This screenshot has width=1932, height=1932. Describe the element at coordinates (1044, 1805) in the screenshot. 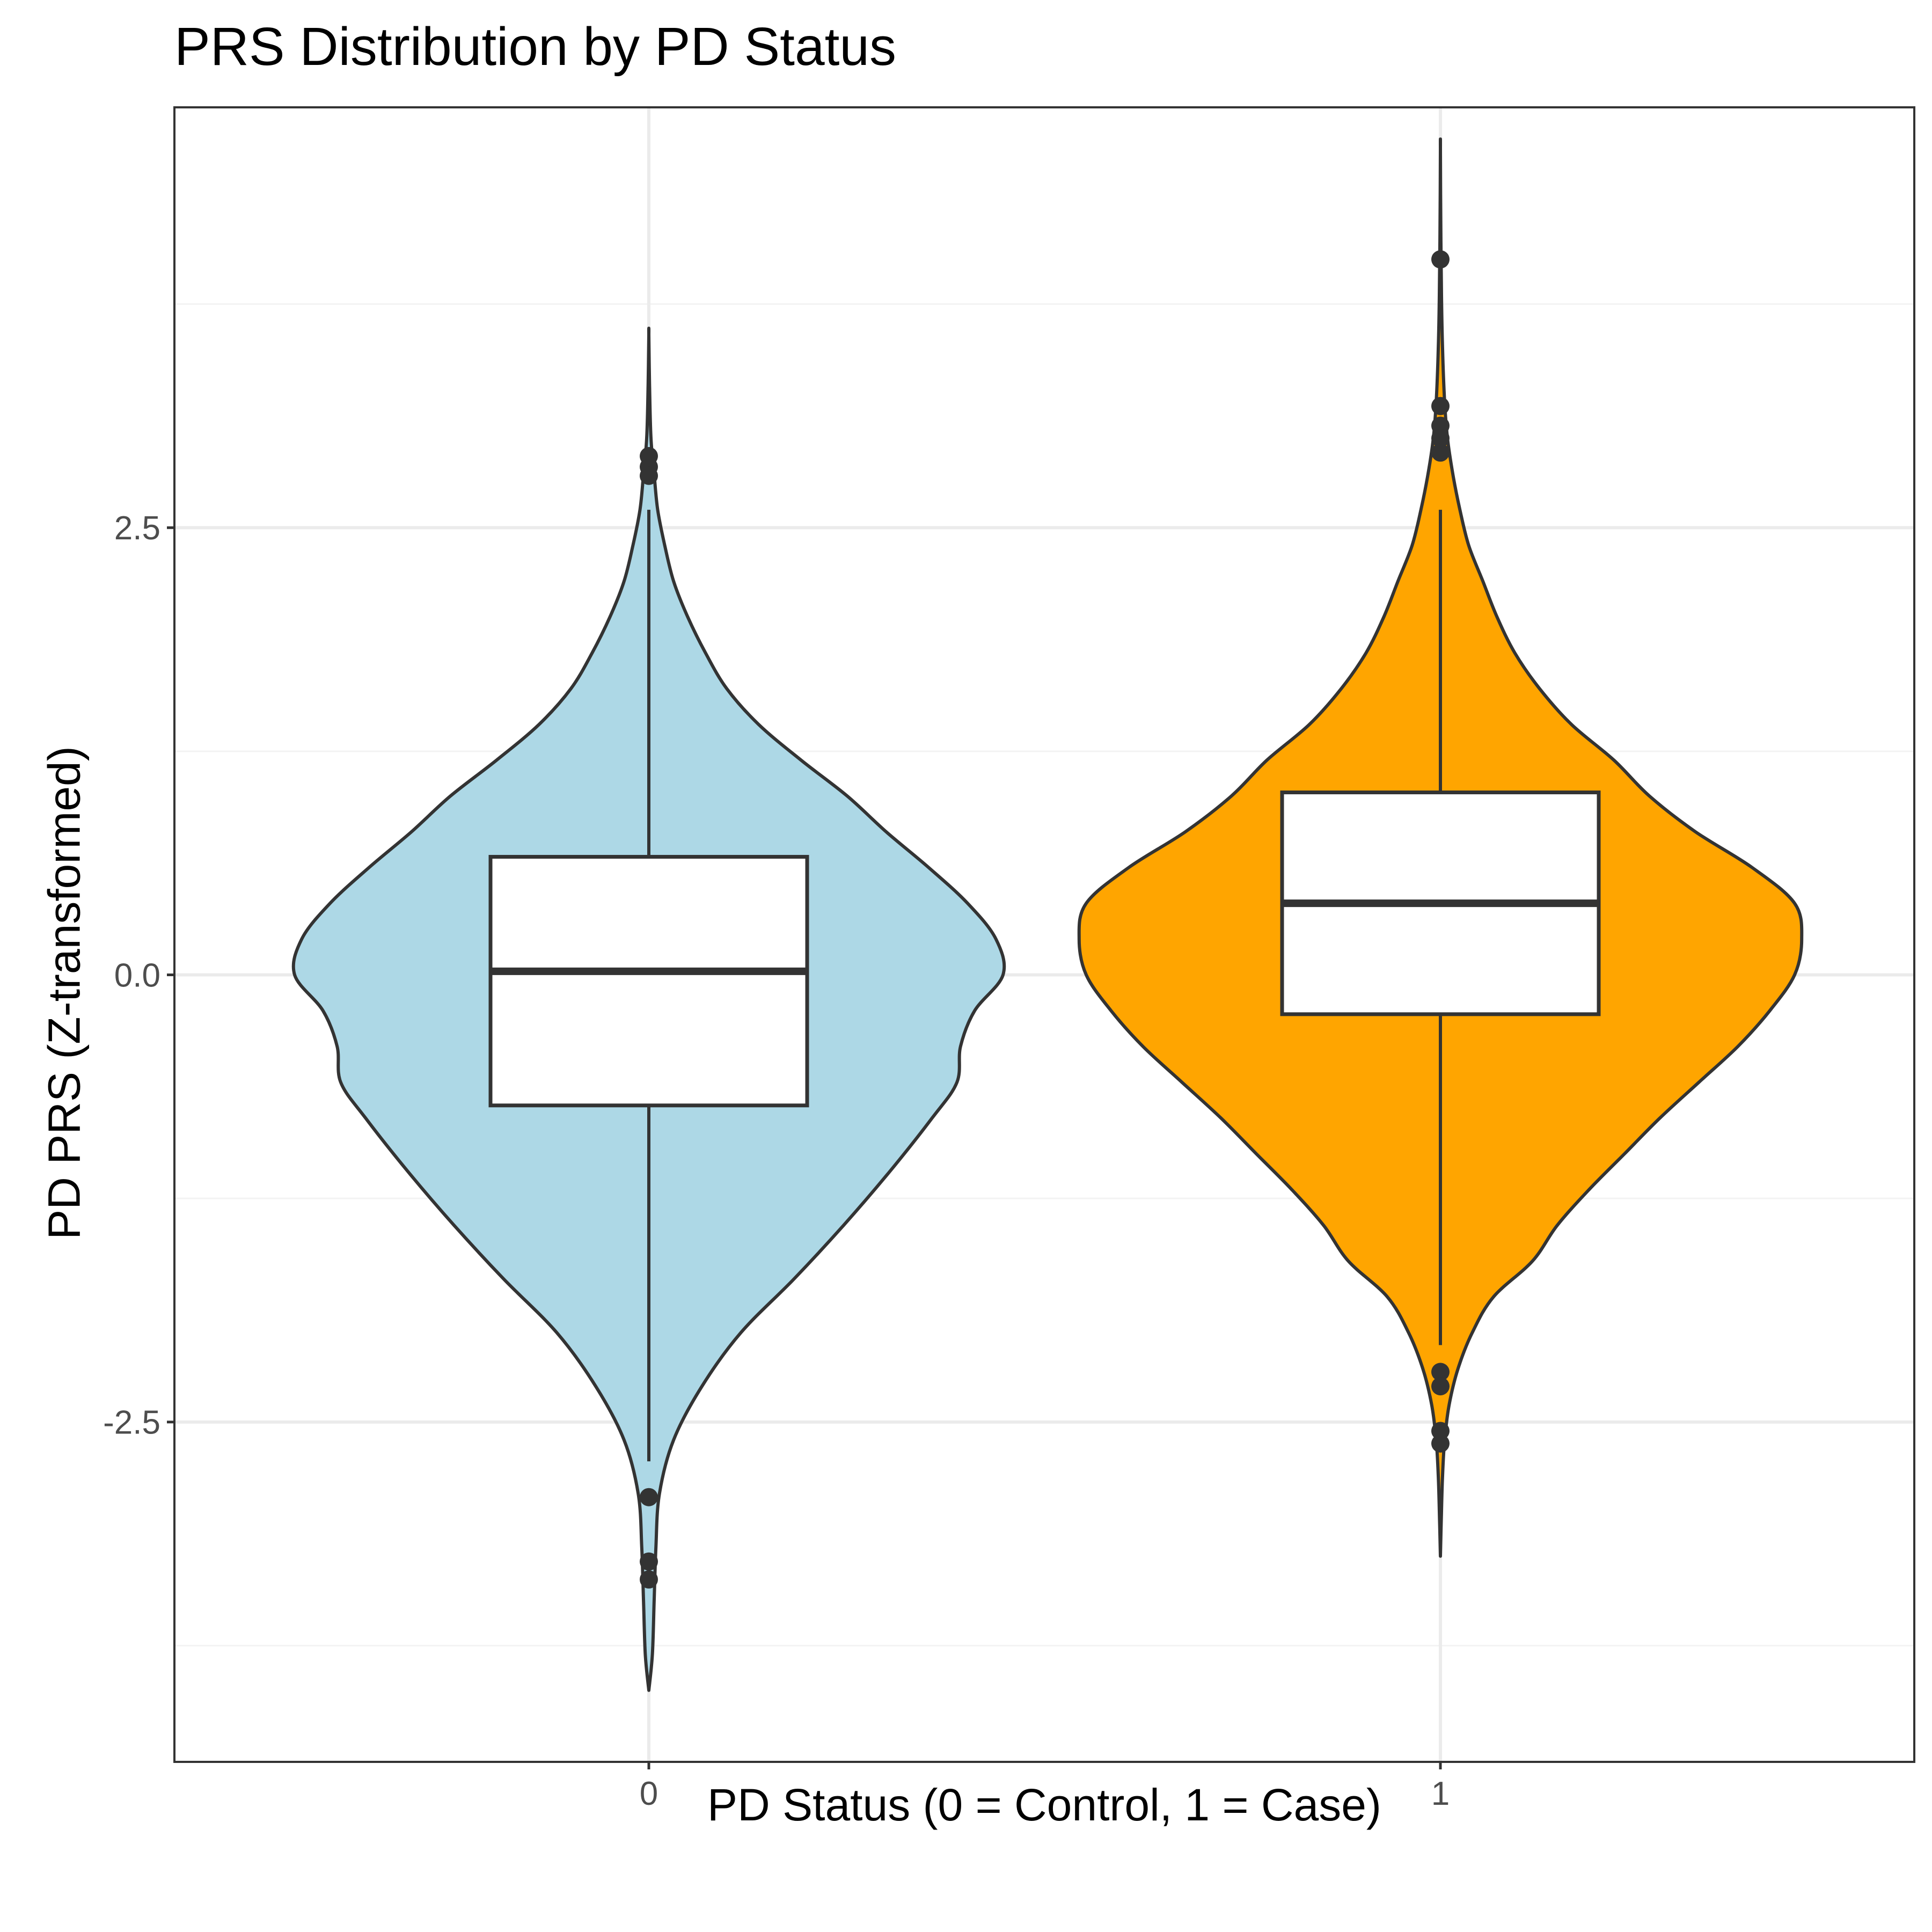

I see `x-axis-title: PD Status (0 = Control, 1 = Case)` at that location.